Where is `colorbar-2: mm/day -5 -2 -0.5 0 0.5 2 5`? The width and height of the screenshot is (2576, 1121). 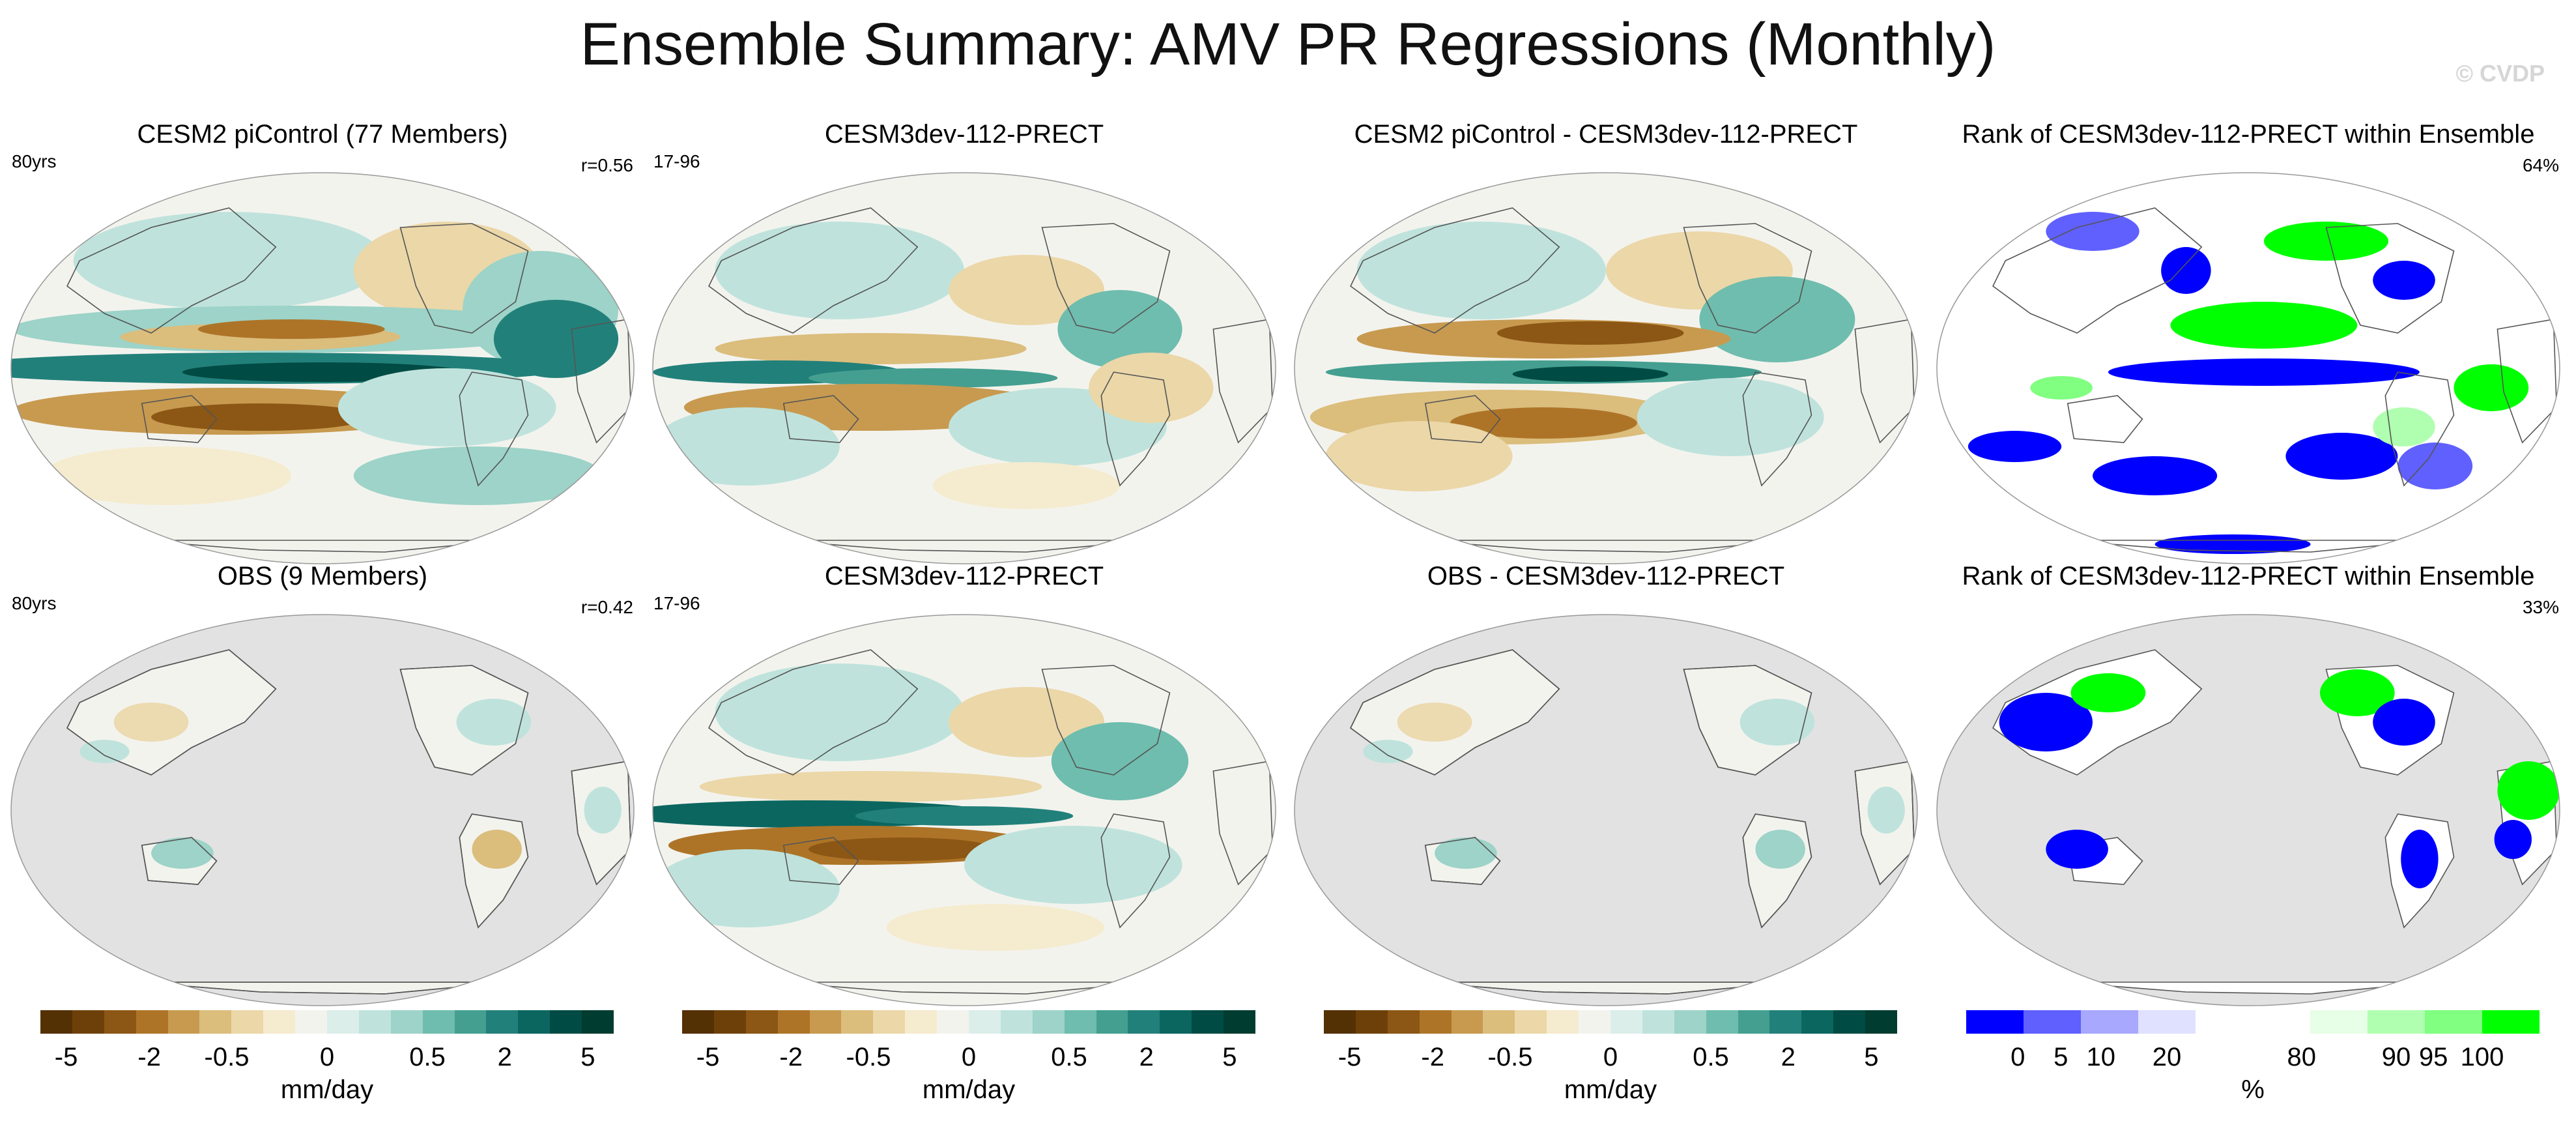 colorbar-2: mm/day -5 -2 -0.5 0 0.5 2 5 is located at coordinates (969, 1065).